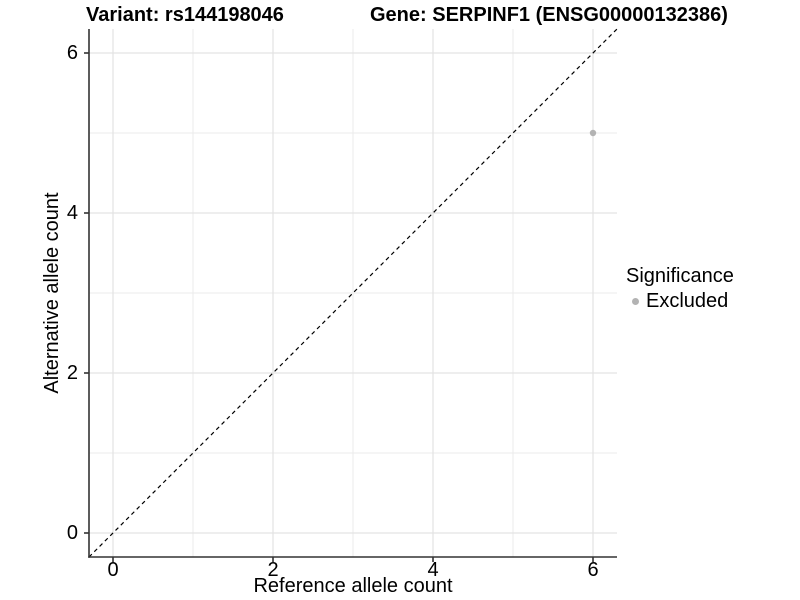 The image size is (800, 600). Describe the element at coordinates (687, 301) in the screenshot. I see `legend-item-label: Excluded` at that location.